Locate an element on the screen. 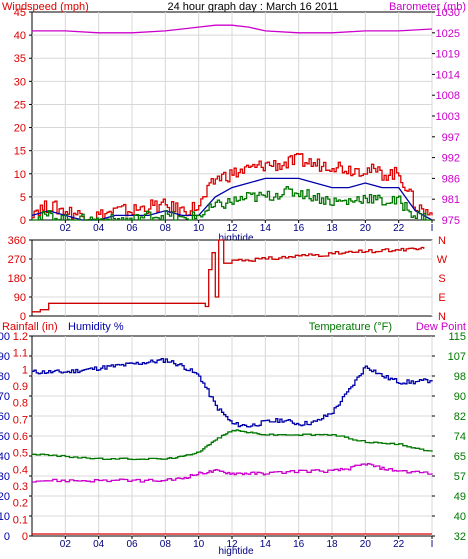  series-humidity is located at coordinates (232, 392).